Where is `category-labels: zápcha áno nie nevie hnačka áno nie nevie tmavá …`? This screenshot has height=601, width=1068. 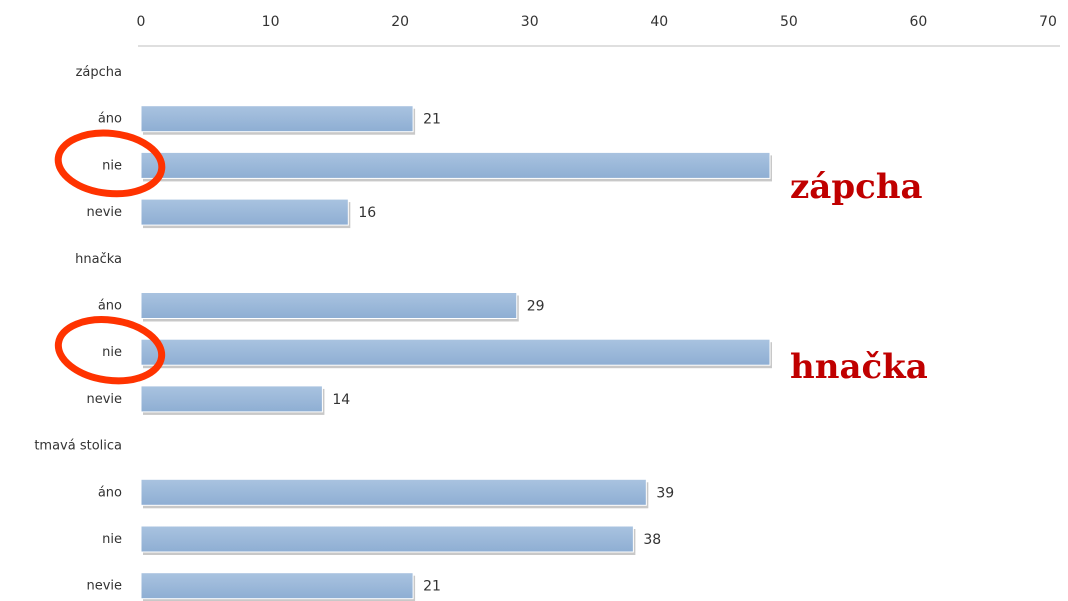
category-labels: zápcha áno nie nevie hnačka áno nie nevie tmavá … is located at coordinates (78, 329).